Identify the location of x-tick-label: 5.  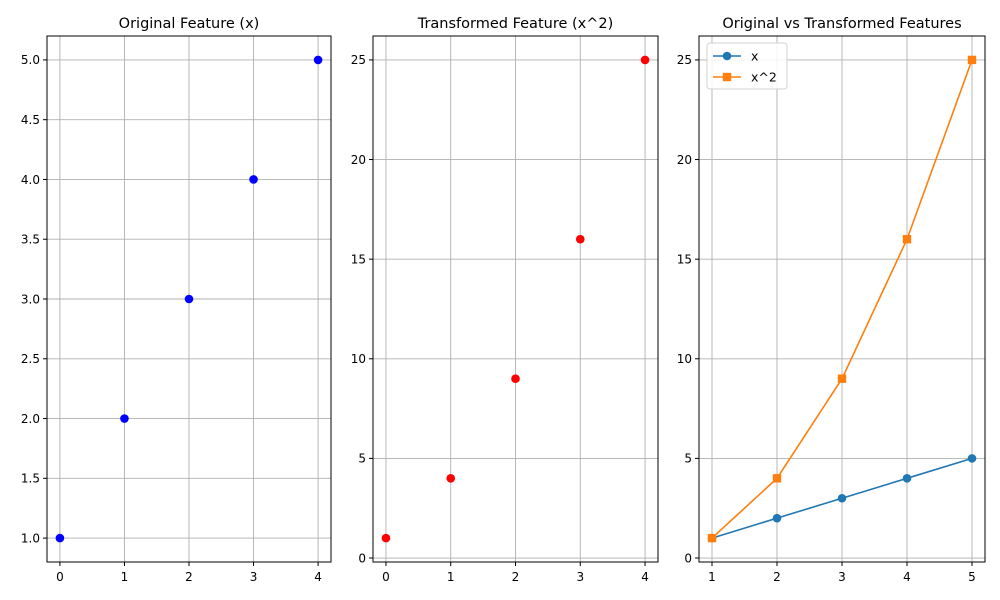
(972, 577).